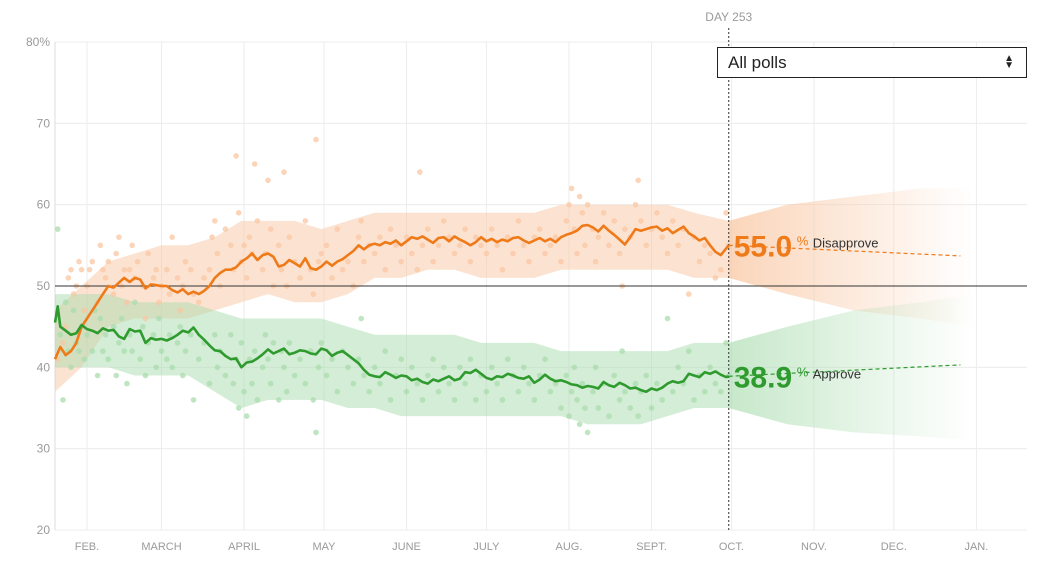  What do you see at coordinates (44, 449) in the screenshot?
I see `y-tick-label: 30` at bounding box center [44, 449].